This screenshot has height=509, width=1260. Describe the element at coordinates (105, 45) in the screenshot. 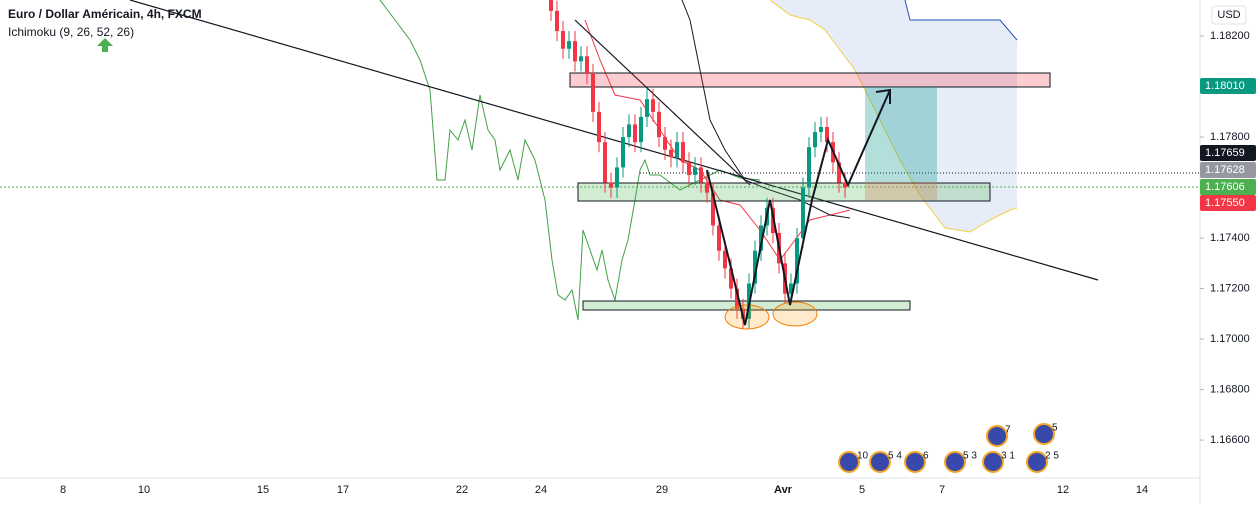

I see `signal-arrow` at that location.